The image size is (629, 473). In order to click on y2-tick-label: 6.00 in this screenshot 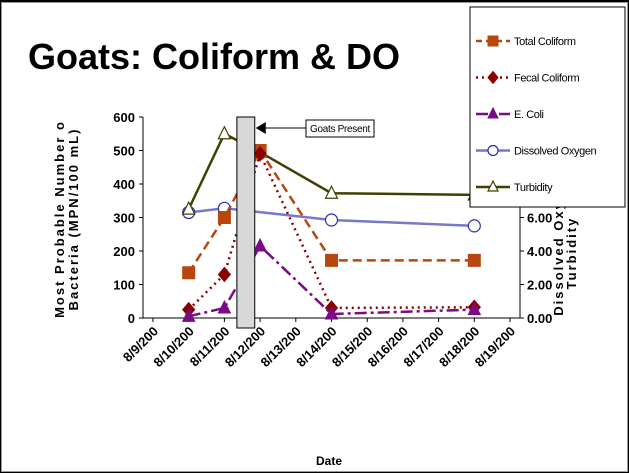, I will do `click(539, 218)`.